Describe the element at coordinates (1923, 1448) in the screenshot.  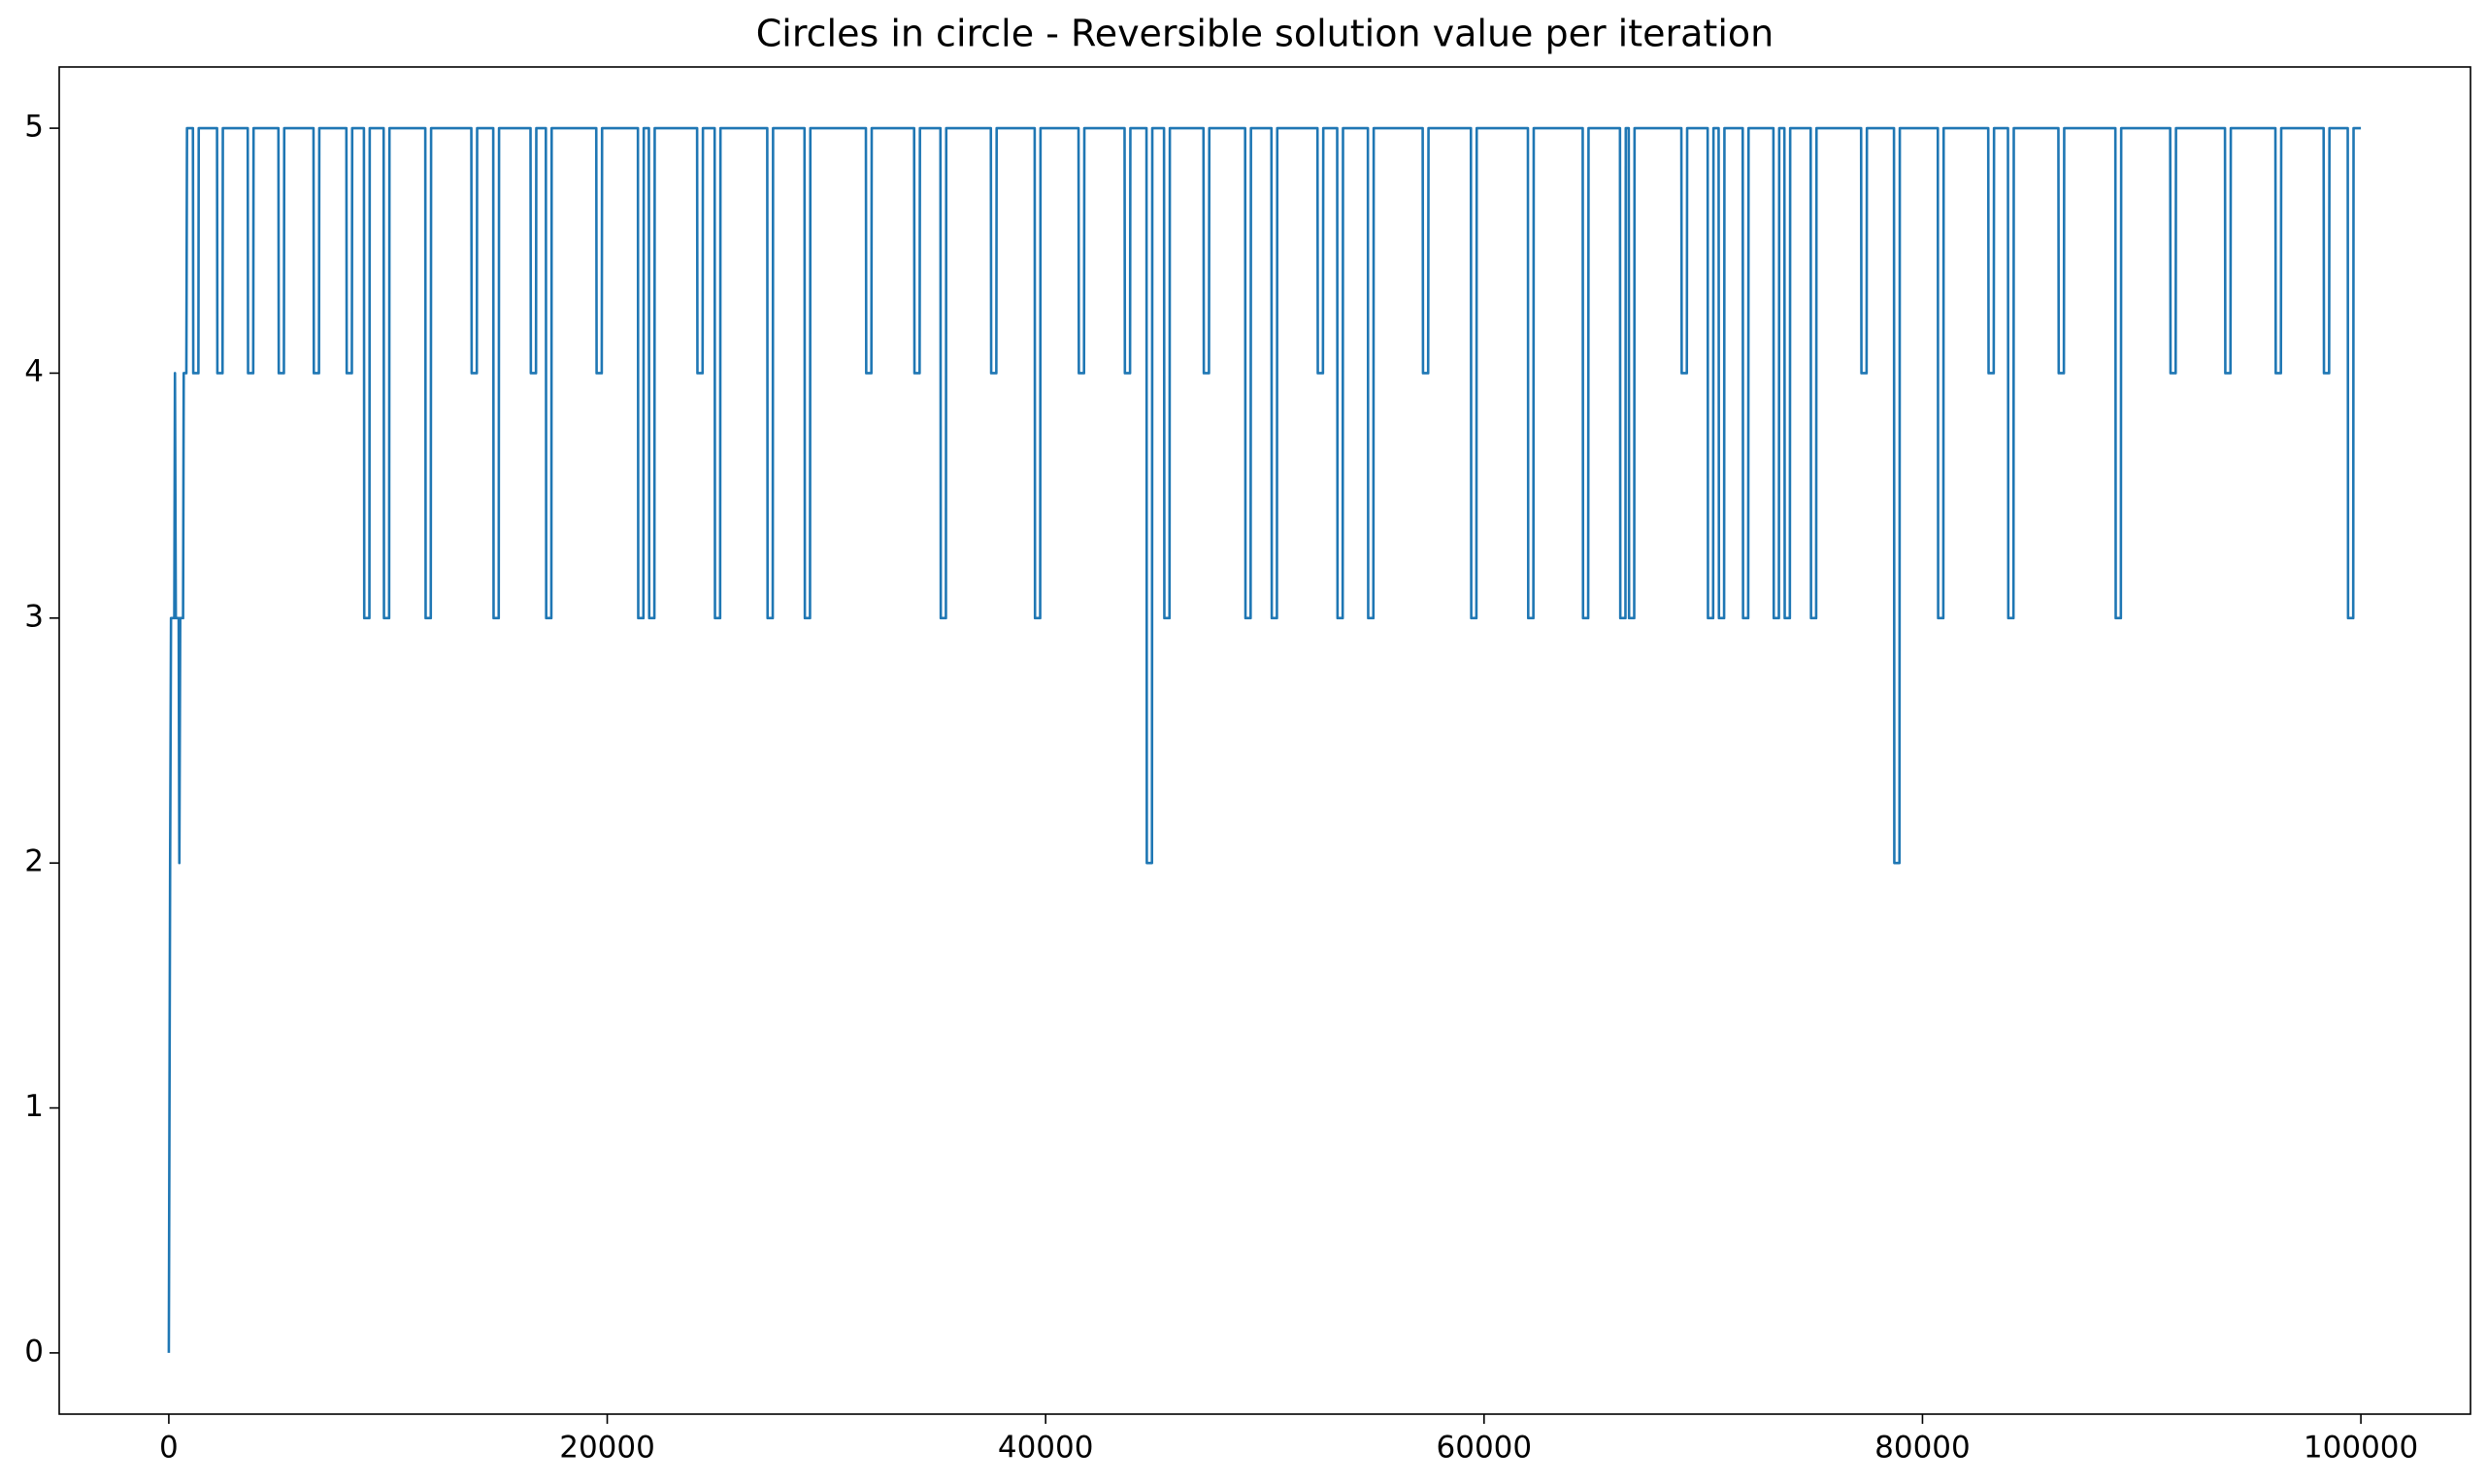
I see `x-tick-label: 80000` at that location.